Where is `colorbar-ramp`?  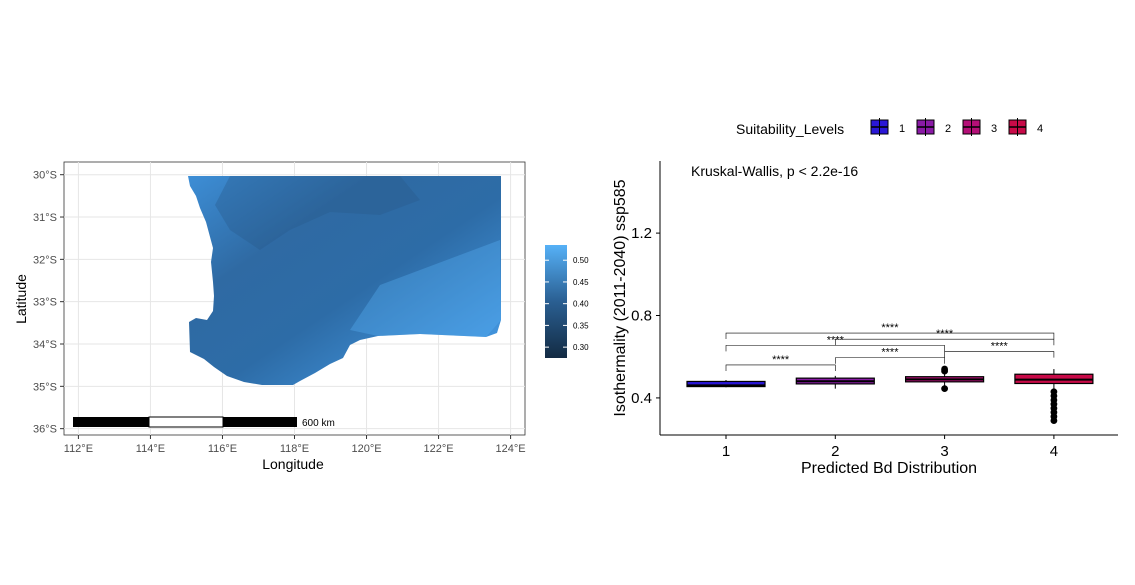
colorbar-ramp is located at coordinates (556, 301).